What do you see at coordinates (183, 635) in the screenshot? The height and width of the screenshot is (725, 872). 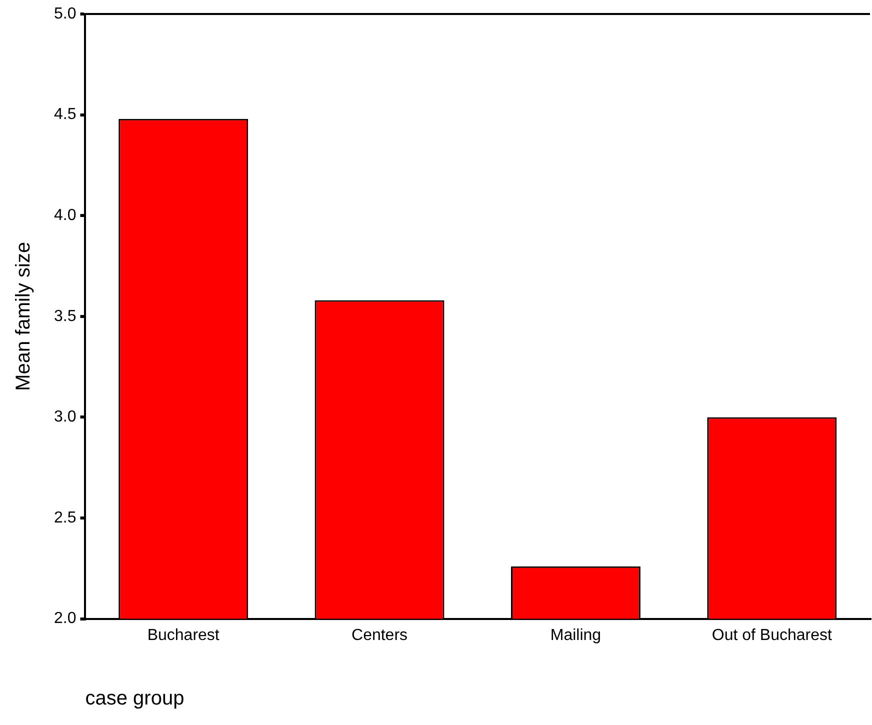 I see `x-tick-label: Bucharest` at bounding box center [183, 635].